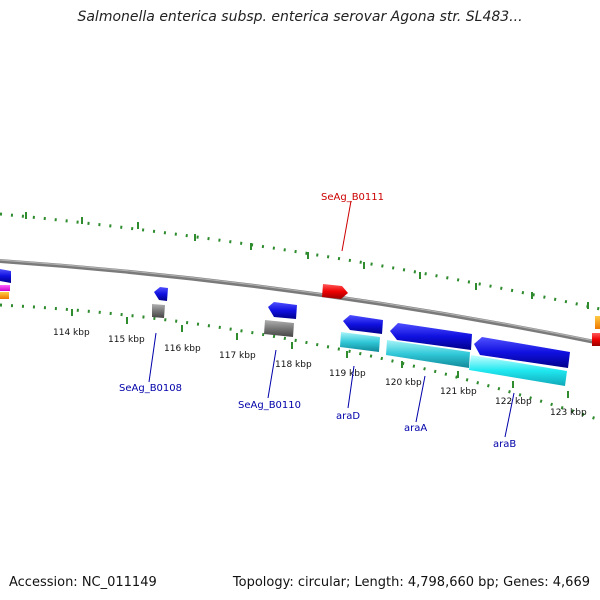  Describe the element at coordinates (415, 428) in the screenshot. I see `gene-label-araA: araA` at that location.